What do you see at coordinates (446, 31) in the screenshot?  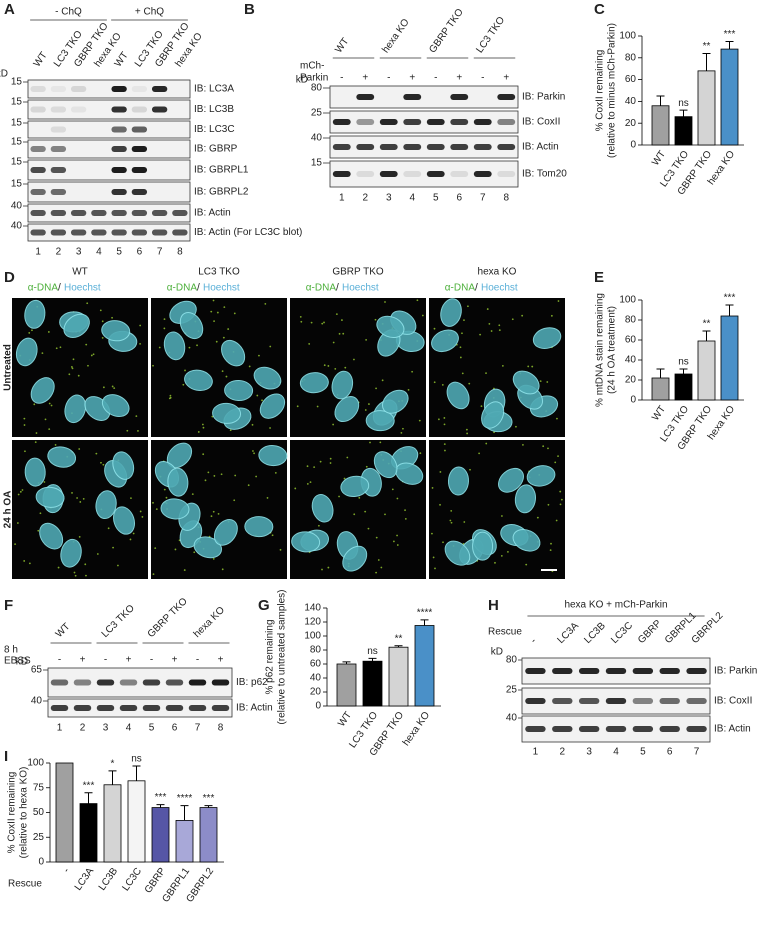 I see `group-label: GBRP TKO` at bounding box center [446, 31].